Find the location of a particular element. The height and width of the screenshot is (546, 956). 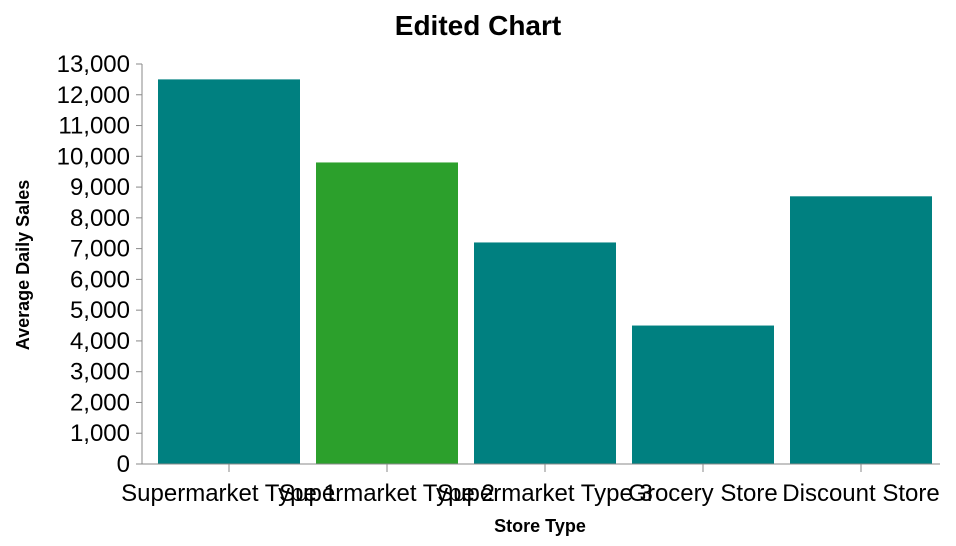

bar-grocery-store is located at coordinates (703, 394).